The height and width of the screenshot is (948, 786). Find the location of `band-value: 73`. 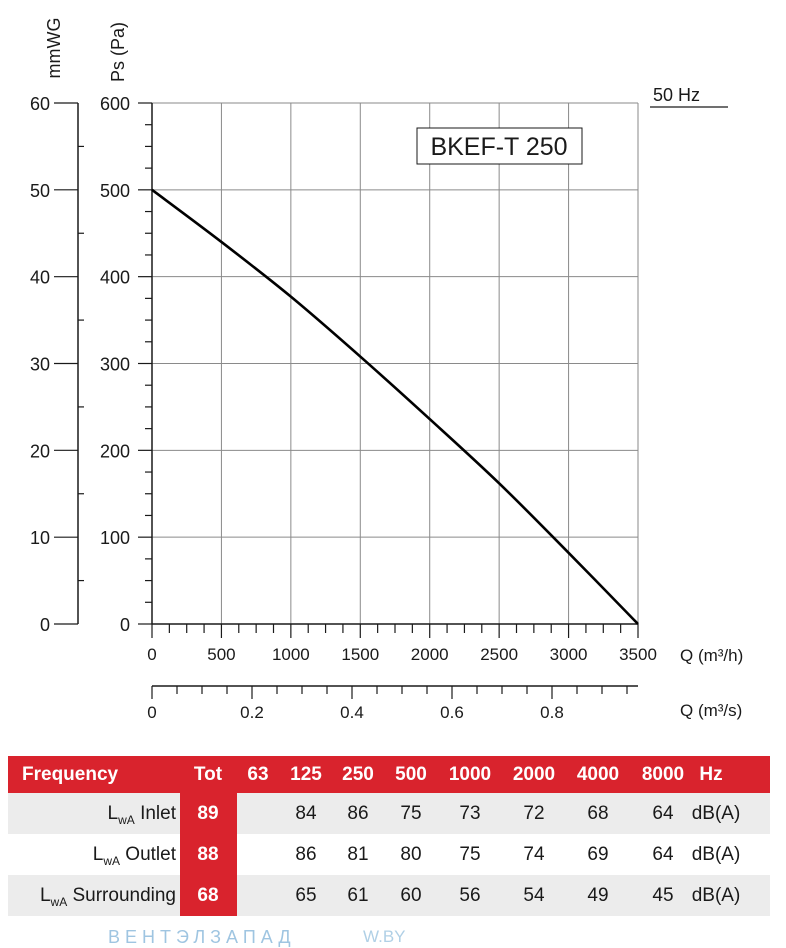

band-value: 73 is located at coordinates (470, 813).